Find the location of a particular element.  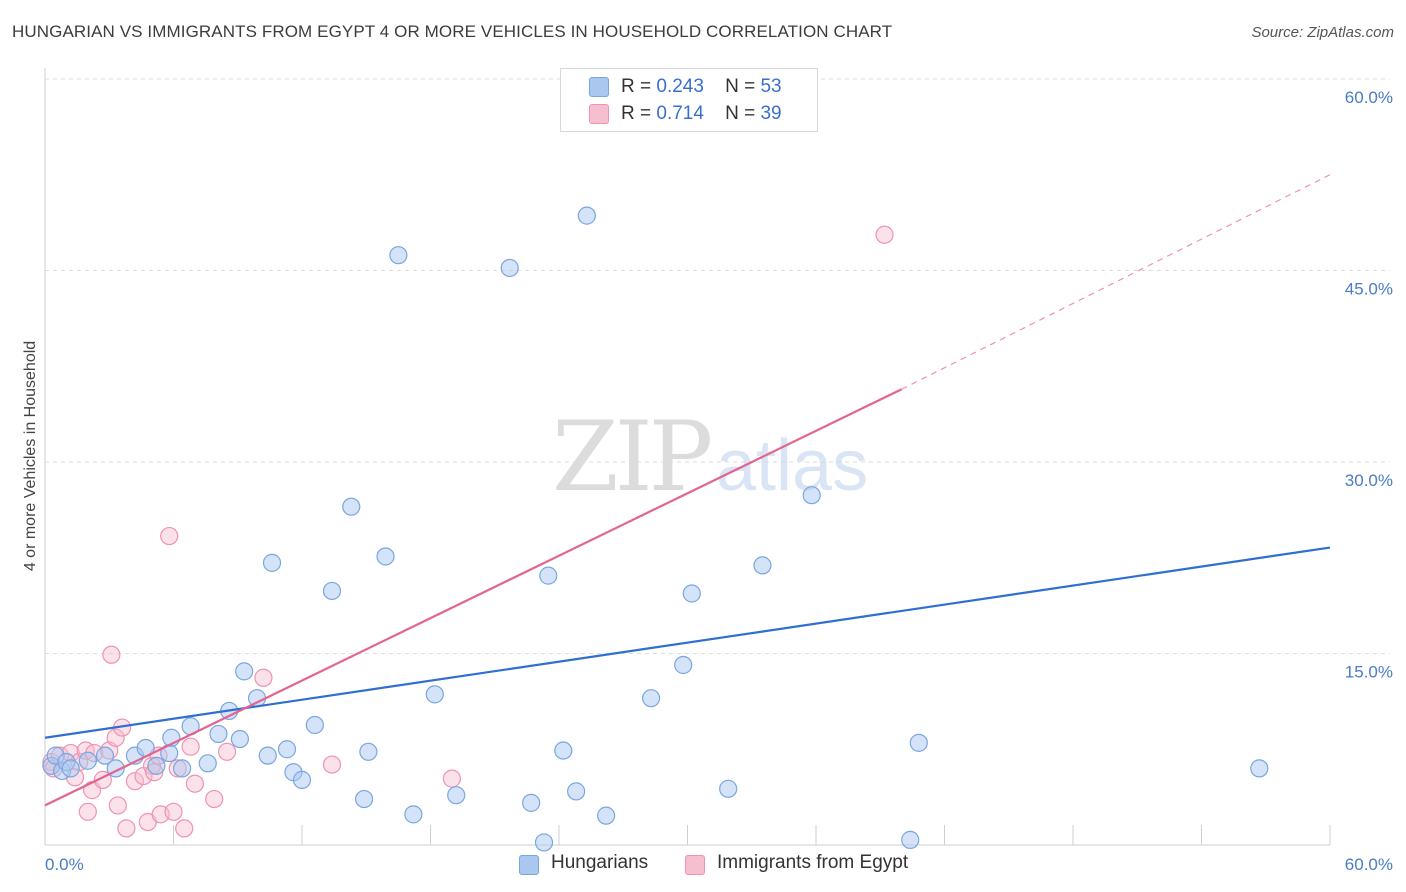

legend-swatch-egypt is located at coordinates (599, 114).